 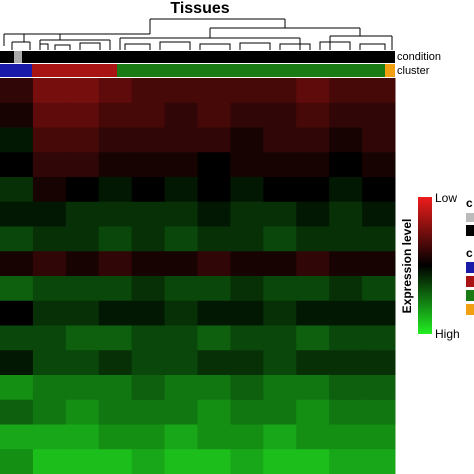 What do you see at coordinates (469, 253) in the screenshot?
I see `legend-title: c` at bounding box center [469, 253].